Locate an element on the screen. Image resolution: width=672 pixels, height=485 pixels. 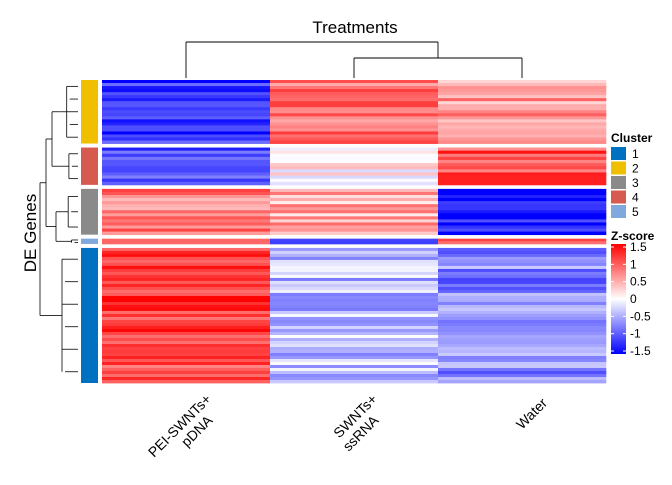
cluster-legend-label: 4 is located at coordinates (635, 198).